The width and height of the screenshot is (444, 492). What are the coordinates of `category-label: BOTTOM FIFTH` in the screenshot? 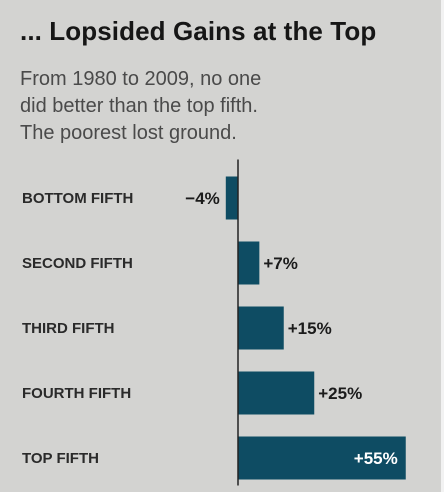 It's located at (77, 198).